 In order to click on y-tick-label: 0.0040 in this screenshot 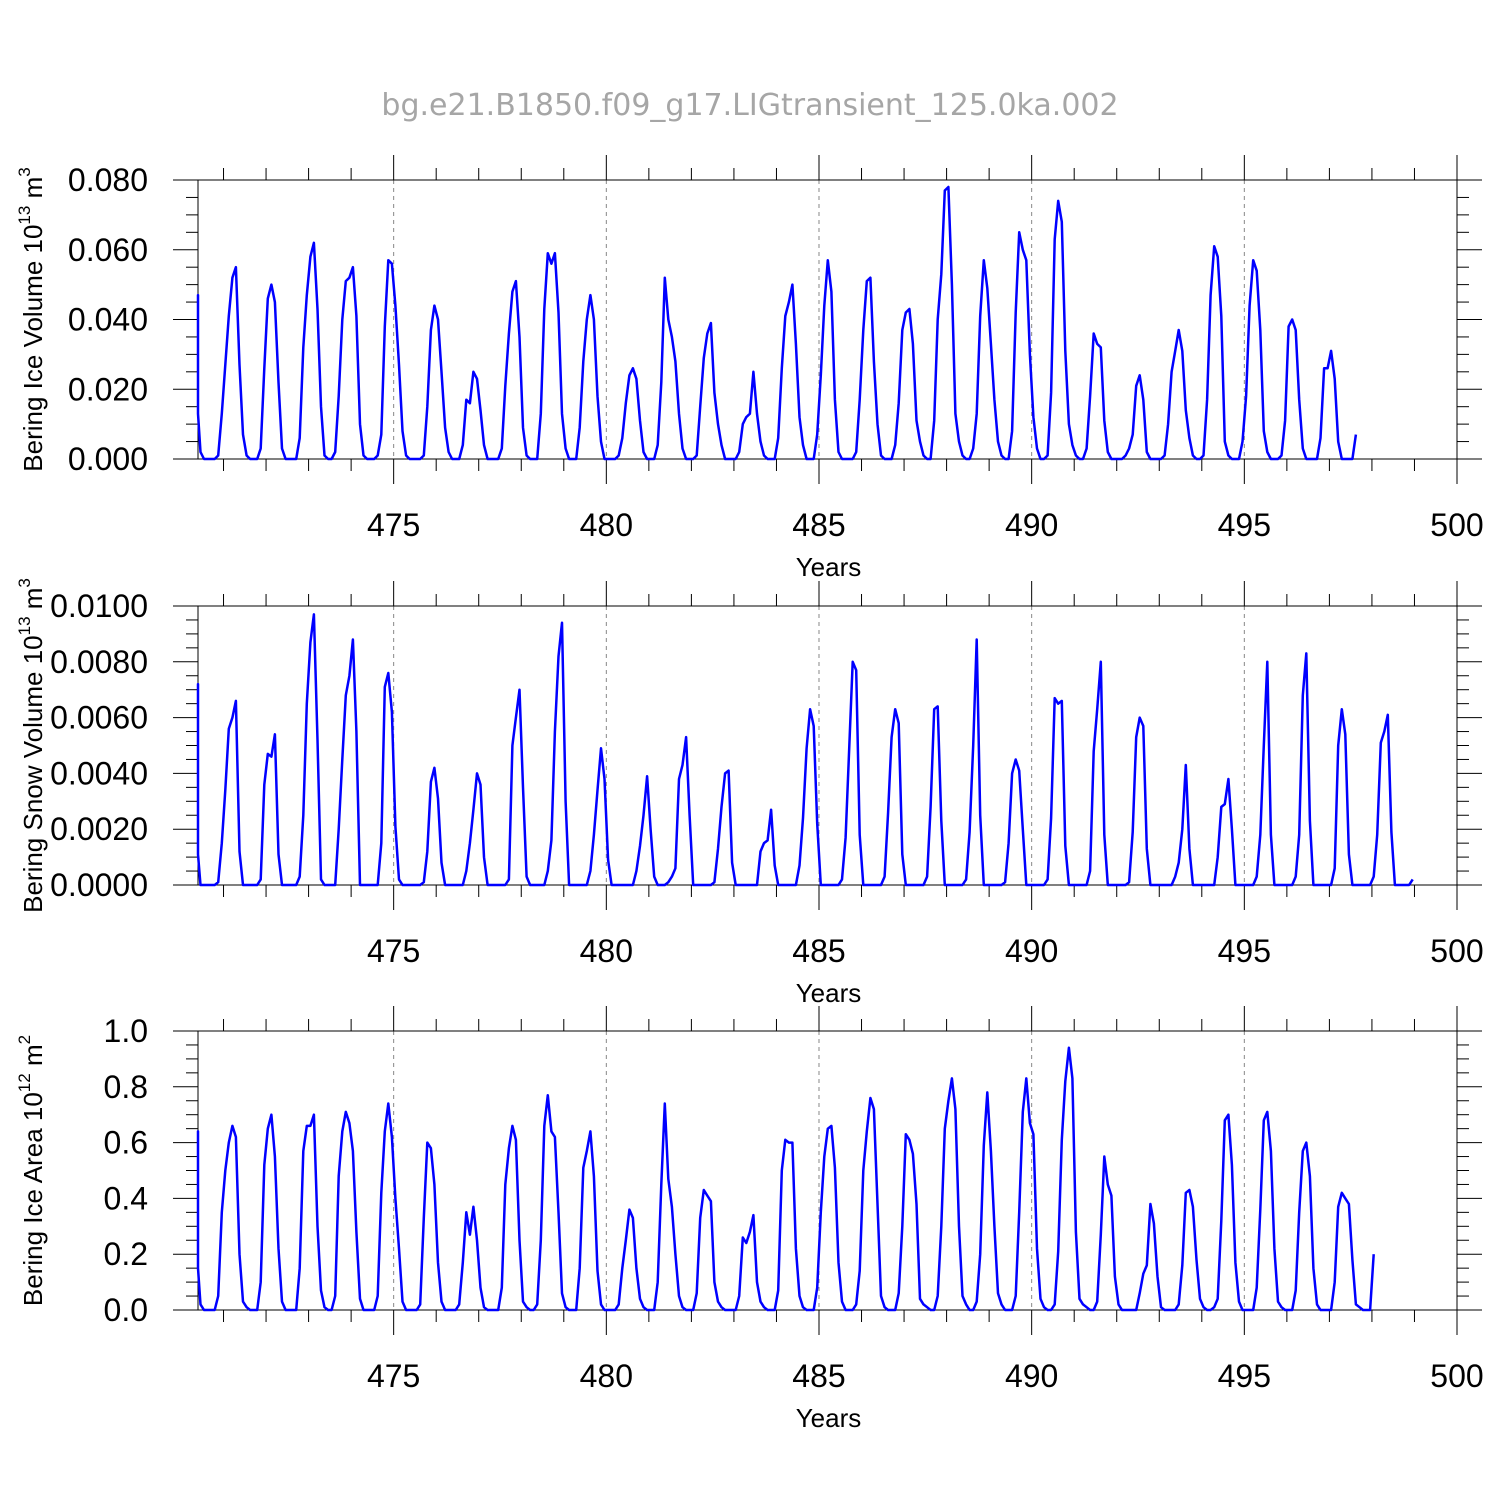, I will do `click(99, 773)`.